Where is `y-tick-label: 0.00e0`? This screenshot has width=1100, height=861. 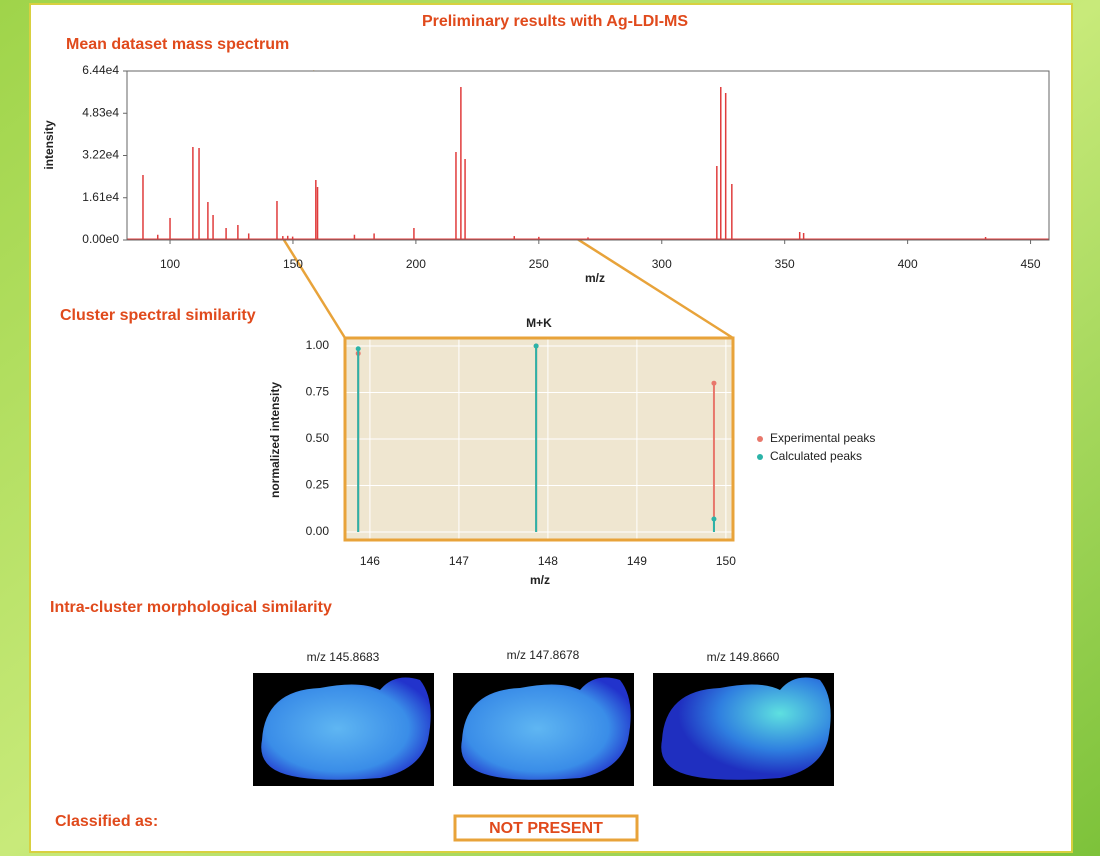 y-tick-label: 0.00e0 is located at coordinates (100, 239).